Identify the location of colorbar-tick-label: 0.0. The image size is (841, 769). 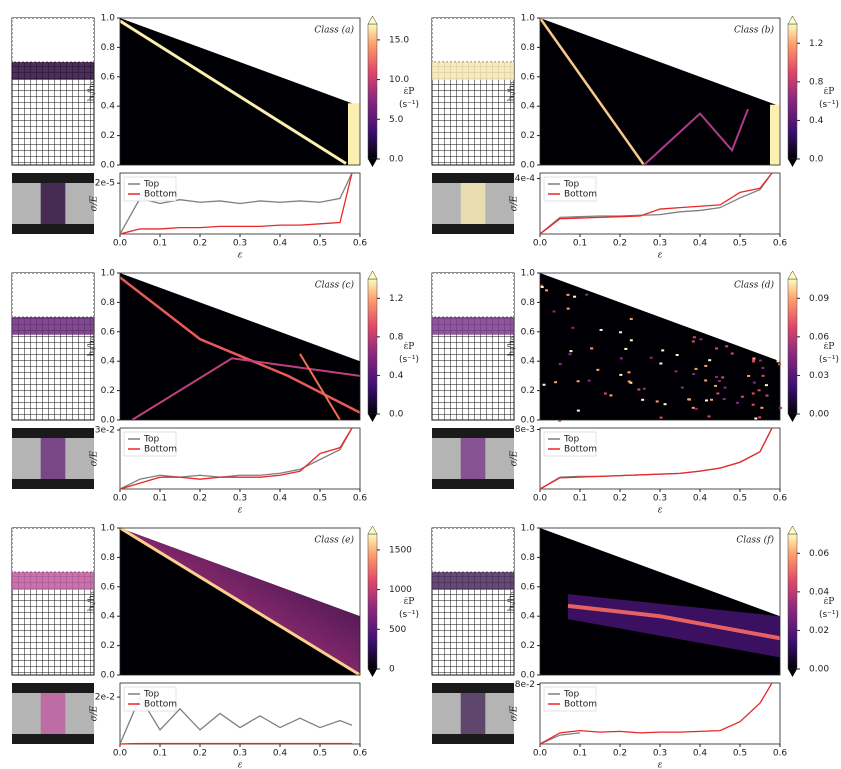
(396, 160).